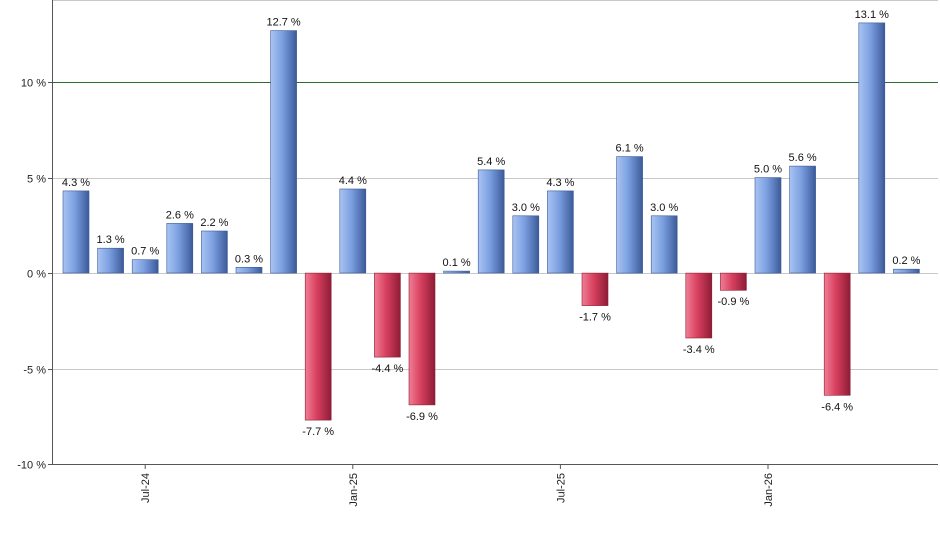 The height and width of the screenshot is (550, 940). What do you see at coordinates (872, 15) in the screenshot?
I see `data-label: 13.1 %` at bounding box center [872, 15].